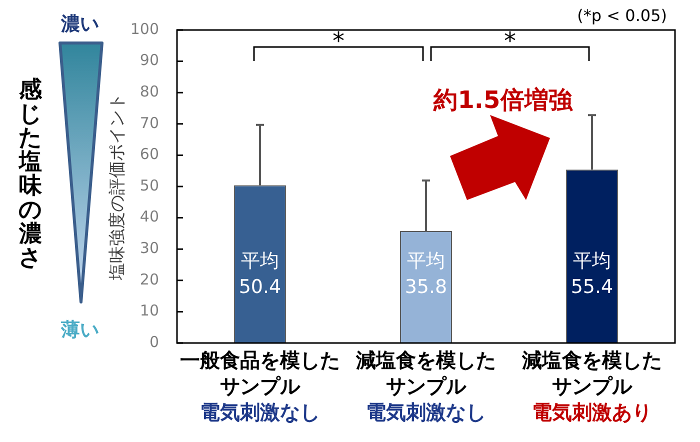 This screenshot has width=700, height=442. I want to click on y-axis-title: 塩味強度の評価ポイント, so click(118, 187).